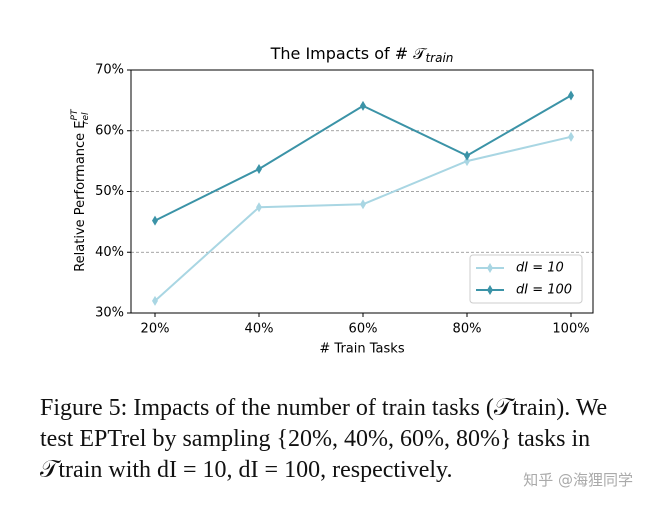  I want to click on x-tick-label: 20%, so click(155, 329).